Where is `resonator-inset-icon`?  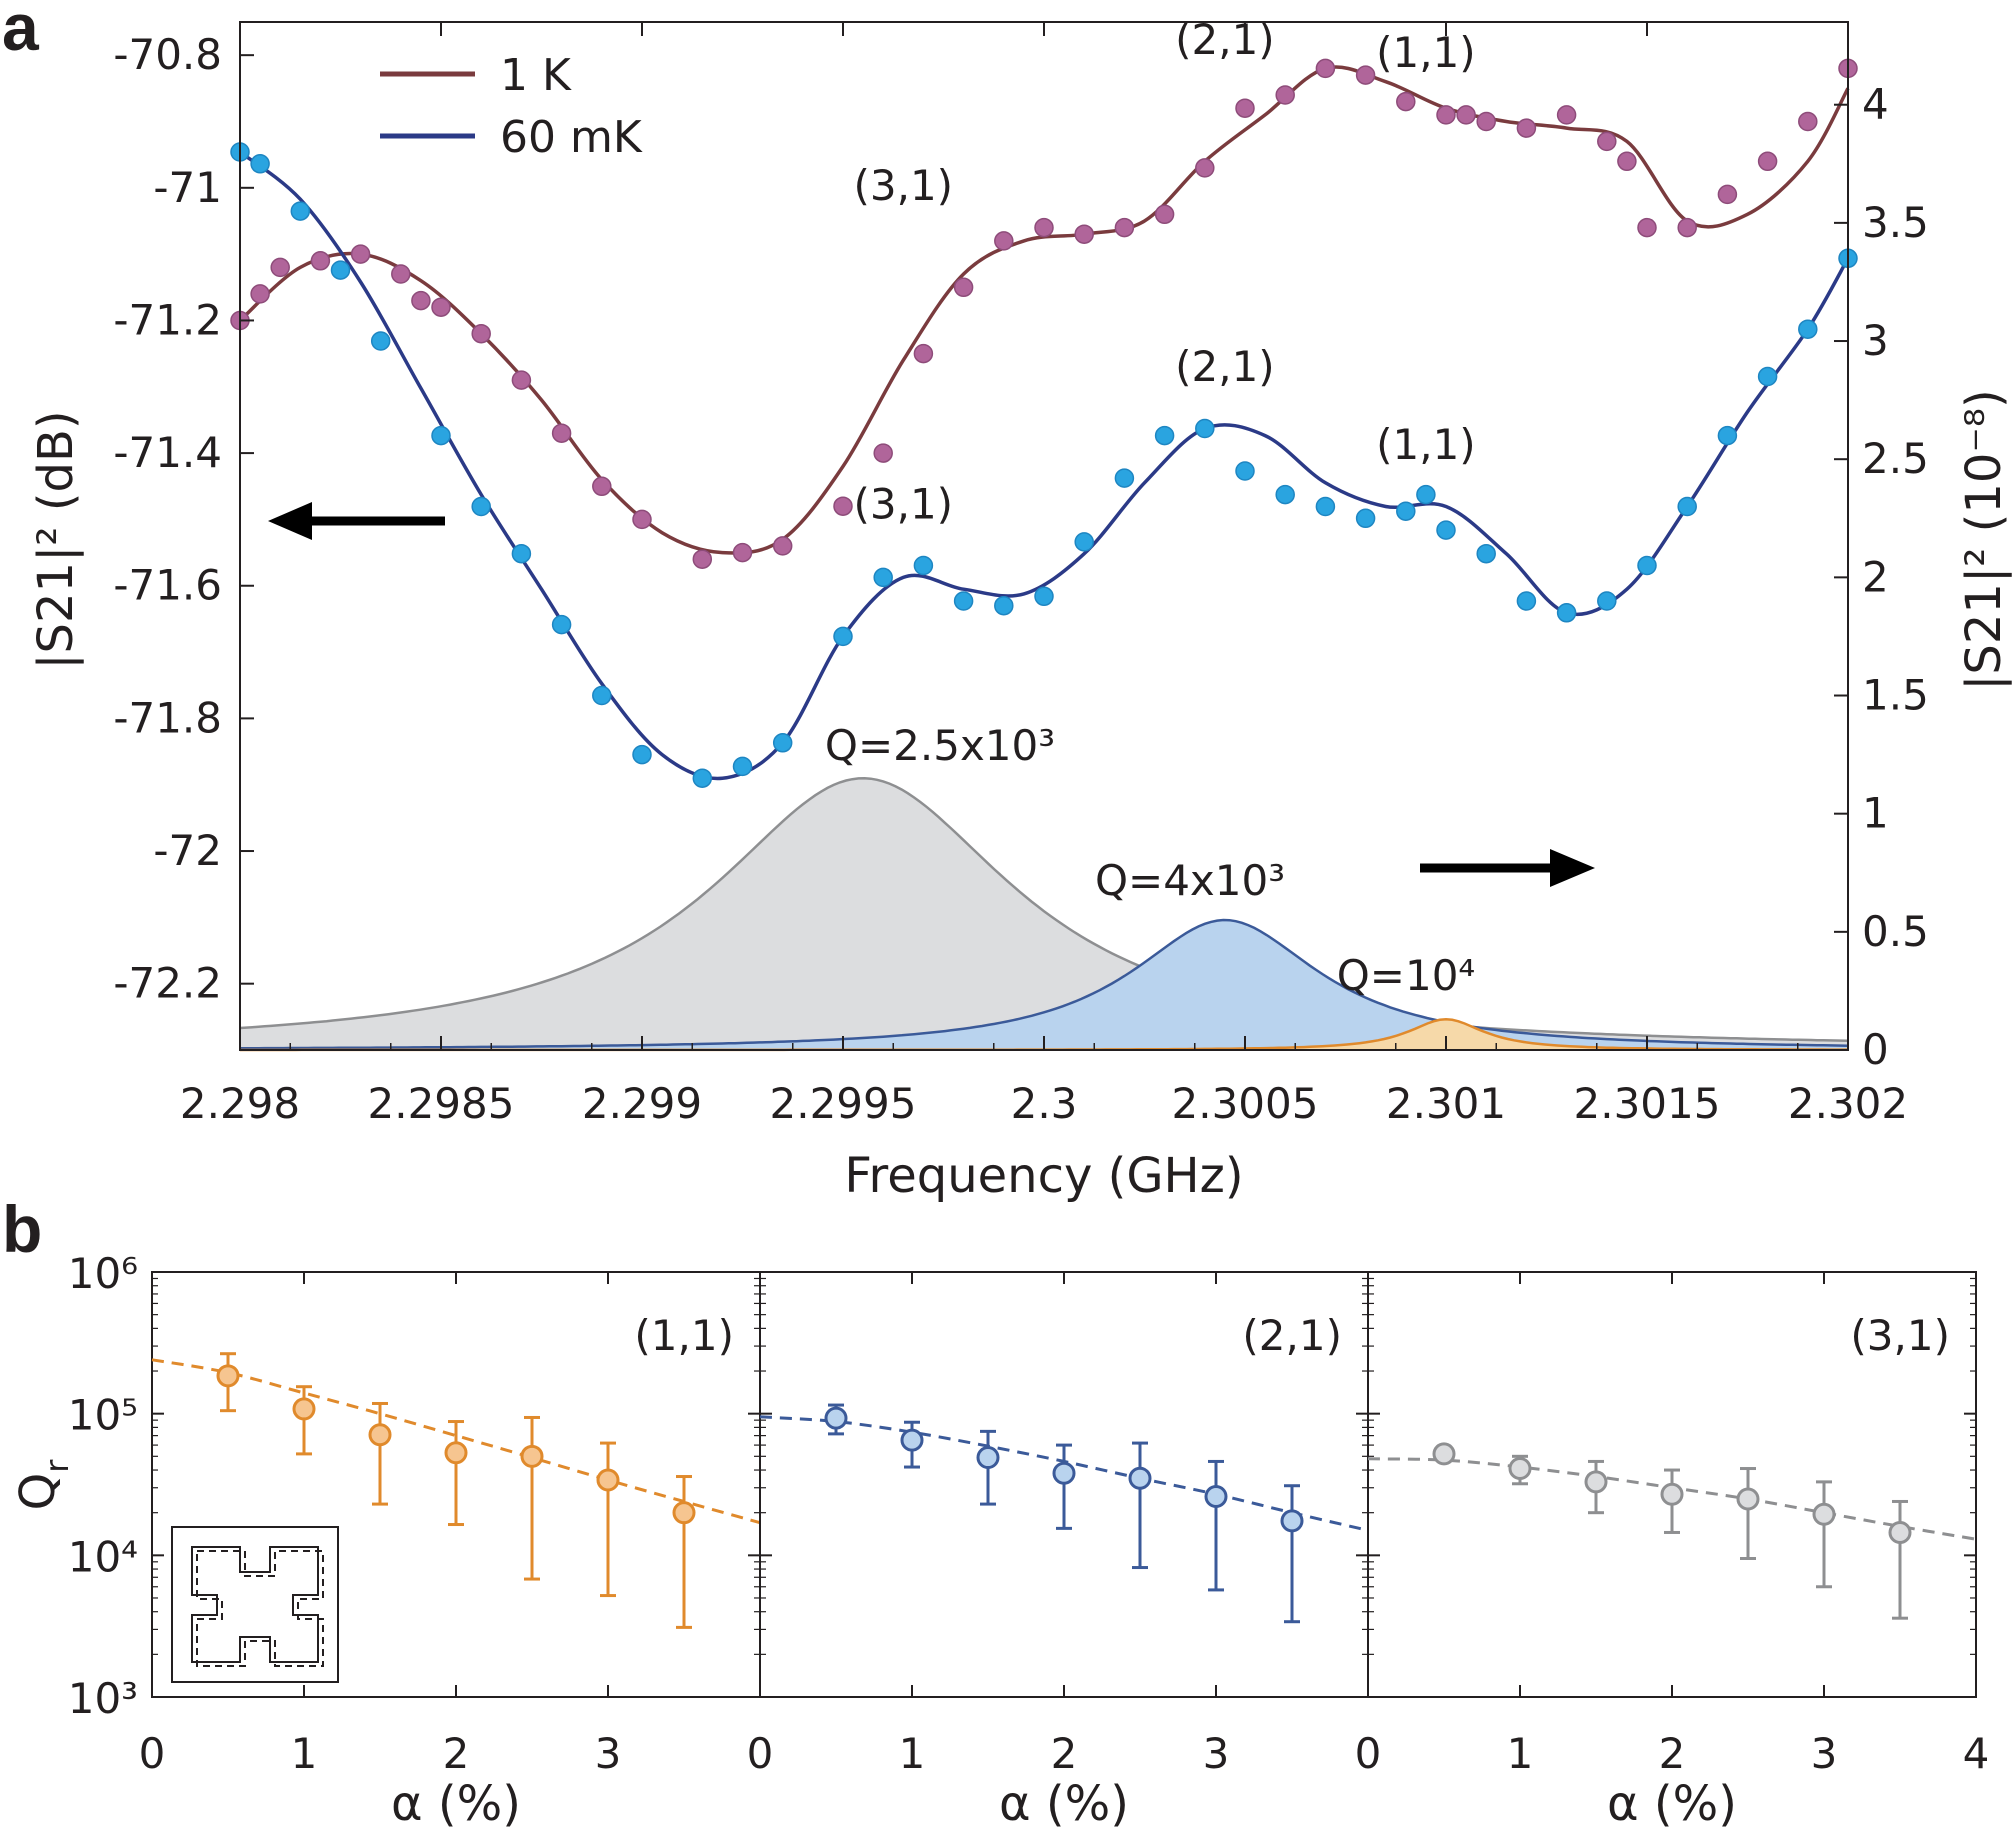
resonator-inset-icon is located at coordinates (255, 1604).